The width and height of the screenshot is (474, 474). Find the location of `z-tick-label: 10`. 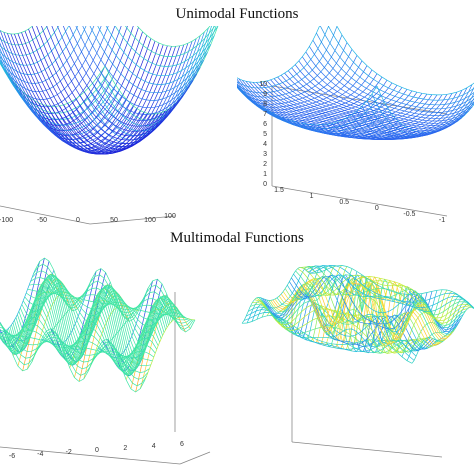

z-tick-label: 10 is located at coordinates (263, 84).